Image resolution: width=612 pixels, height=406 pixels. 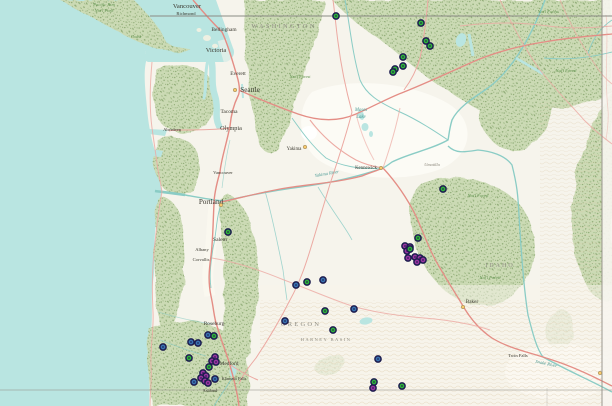 What do you see at coordinates (576, 200) in the screenshot?
I see `east-hachure` at bounding box center [576, 200].